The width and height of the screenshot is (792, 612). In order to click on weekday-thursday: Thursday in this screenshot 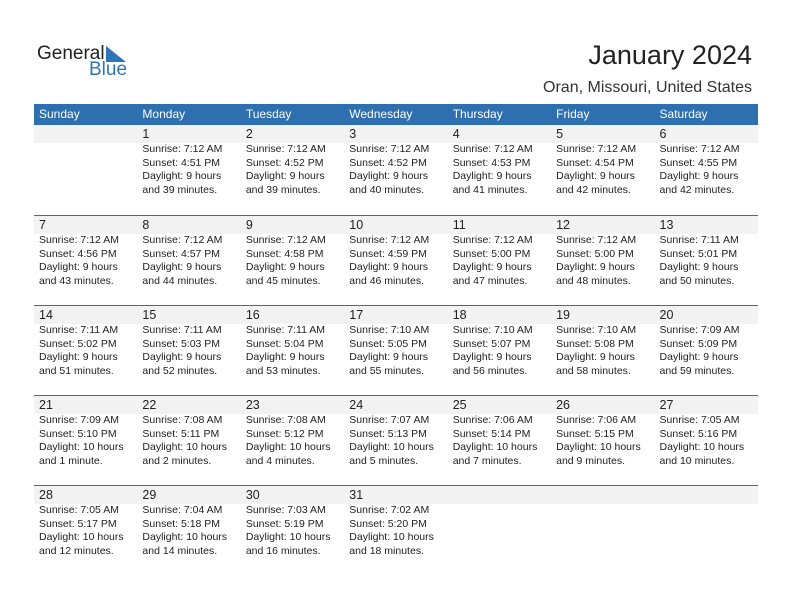, I will do `click(477, 114)`.